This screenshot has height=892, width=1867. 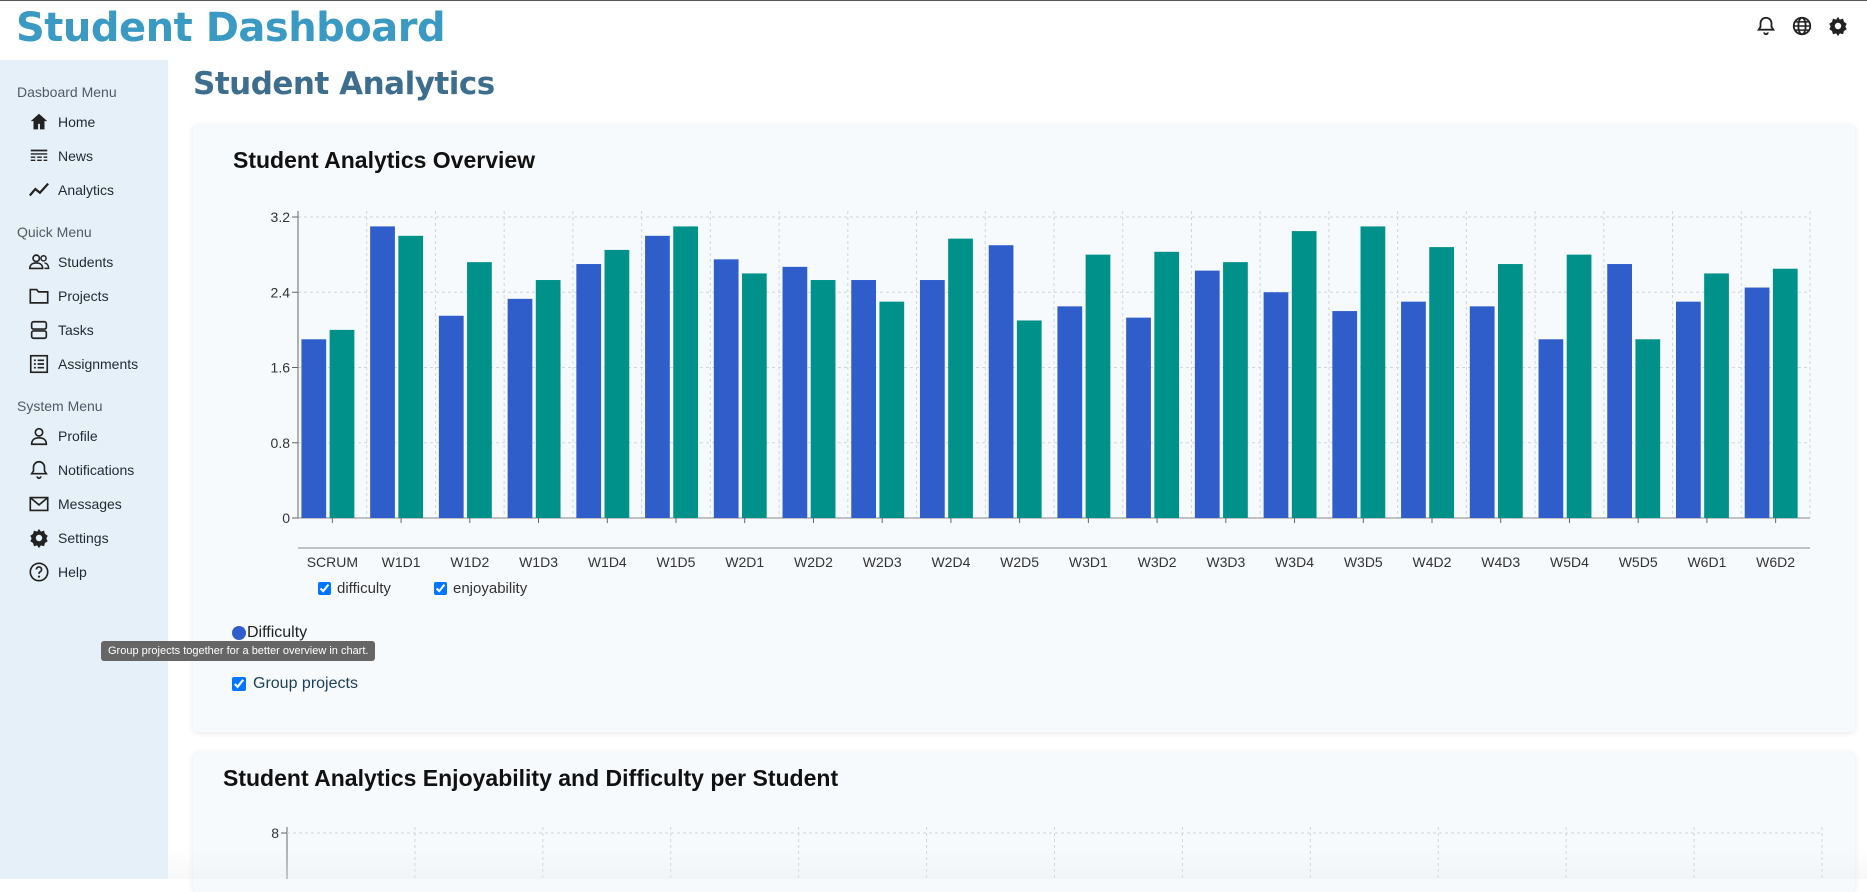 I want to click on y-tick-label: 1.6, so click(x=281, y=368).